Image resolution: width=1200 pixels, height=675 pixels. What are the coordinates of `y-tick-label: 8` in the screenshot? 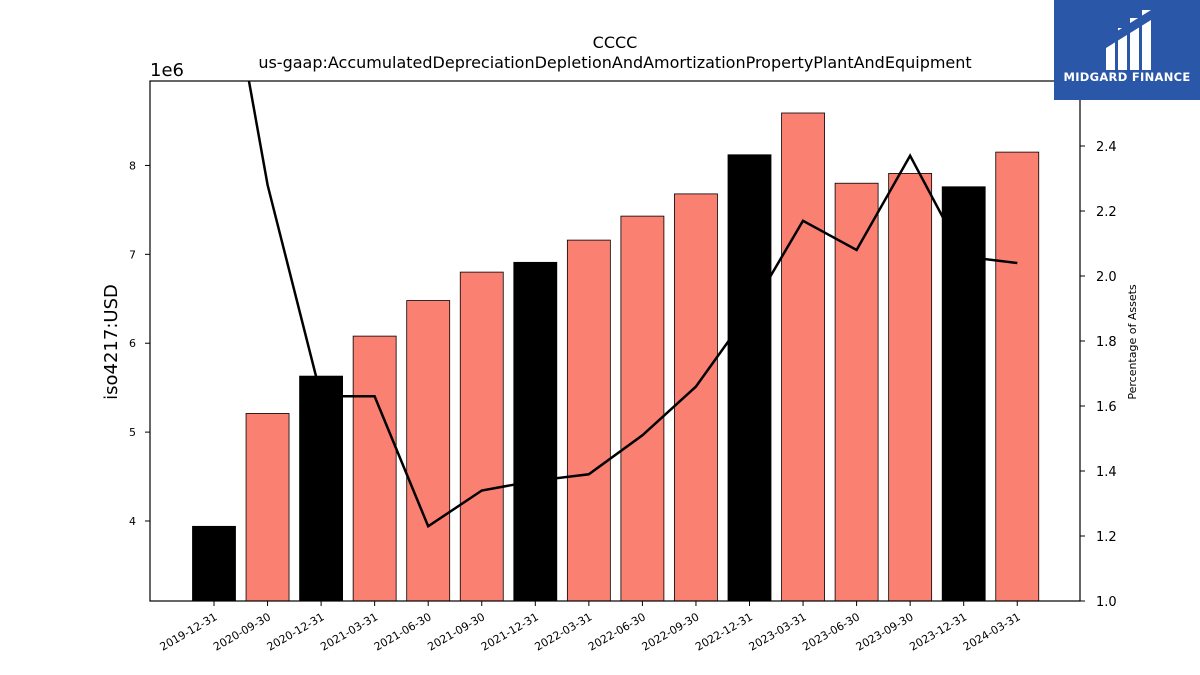 It's located at (132, 165).